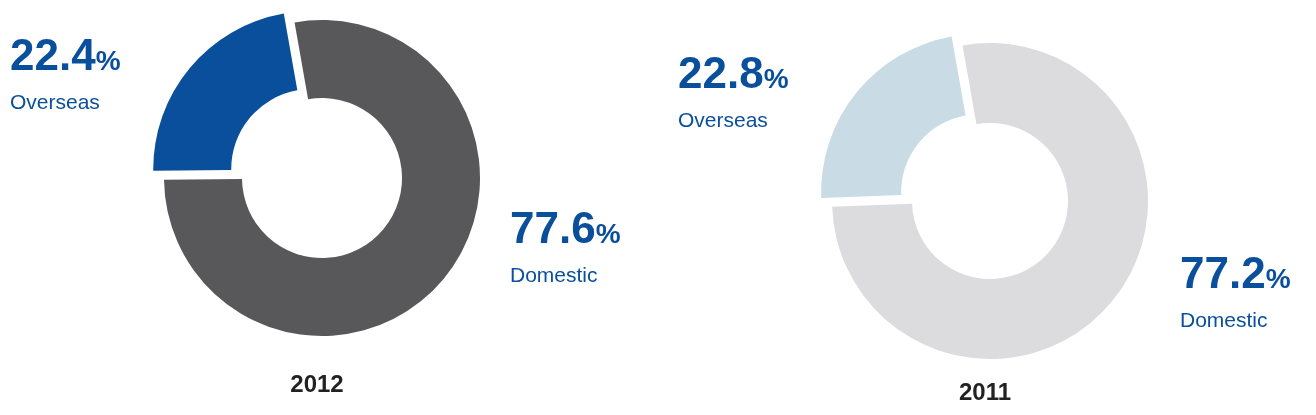  I want to click on data-label: 22.4%, so click(65, 55).